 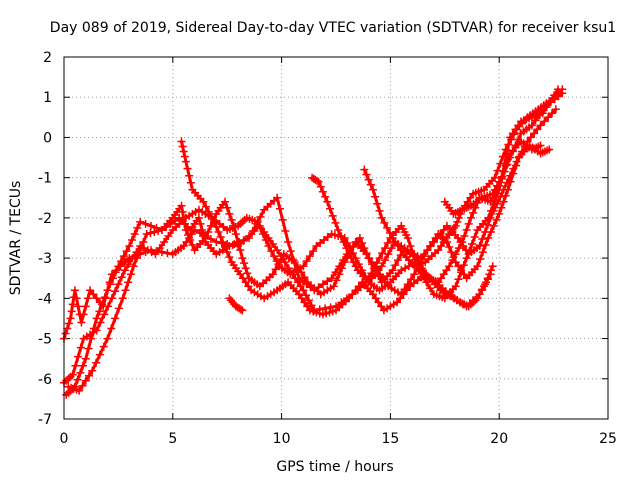 I want to click on y-tick-label: -4, so click(x=45, y=299).